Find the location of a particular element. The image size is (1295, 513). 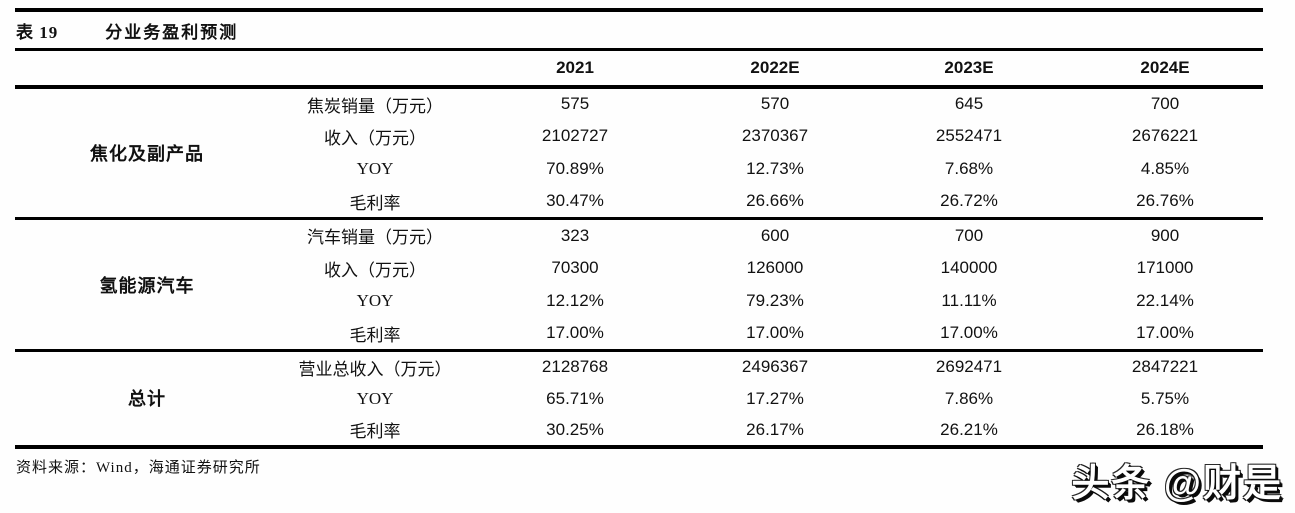

cell-value: 171000 is located at coordinates (1165, 267).